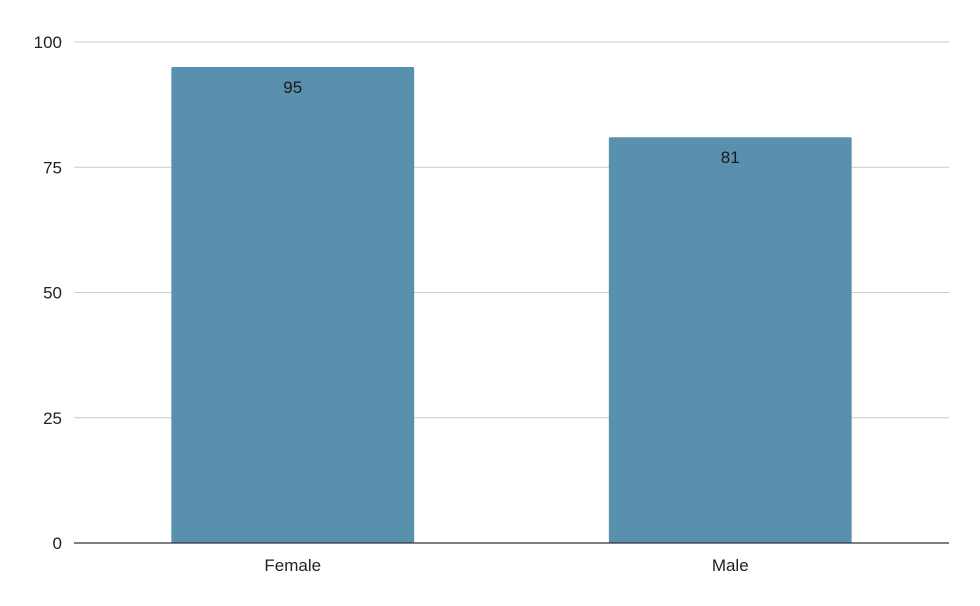 This screenshot has height=606, width=980. Describe the element at coordinates (506, 565) in the screenshot. I see `x-axis-ticks: Female Male` at that location.